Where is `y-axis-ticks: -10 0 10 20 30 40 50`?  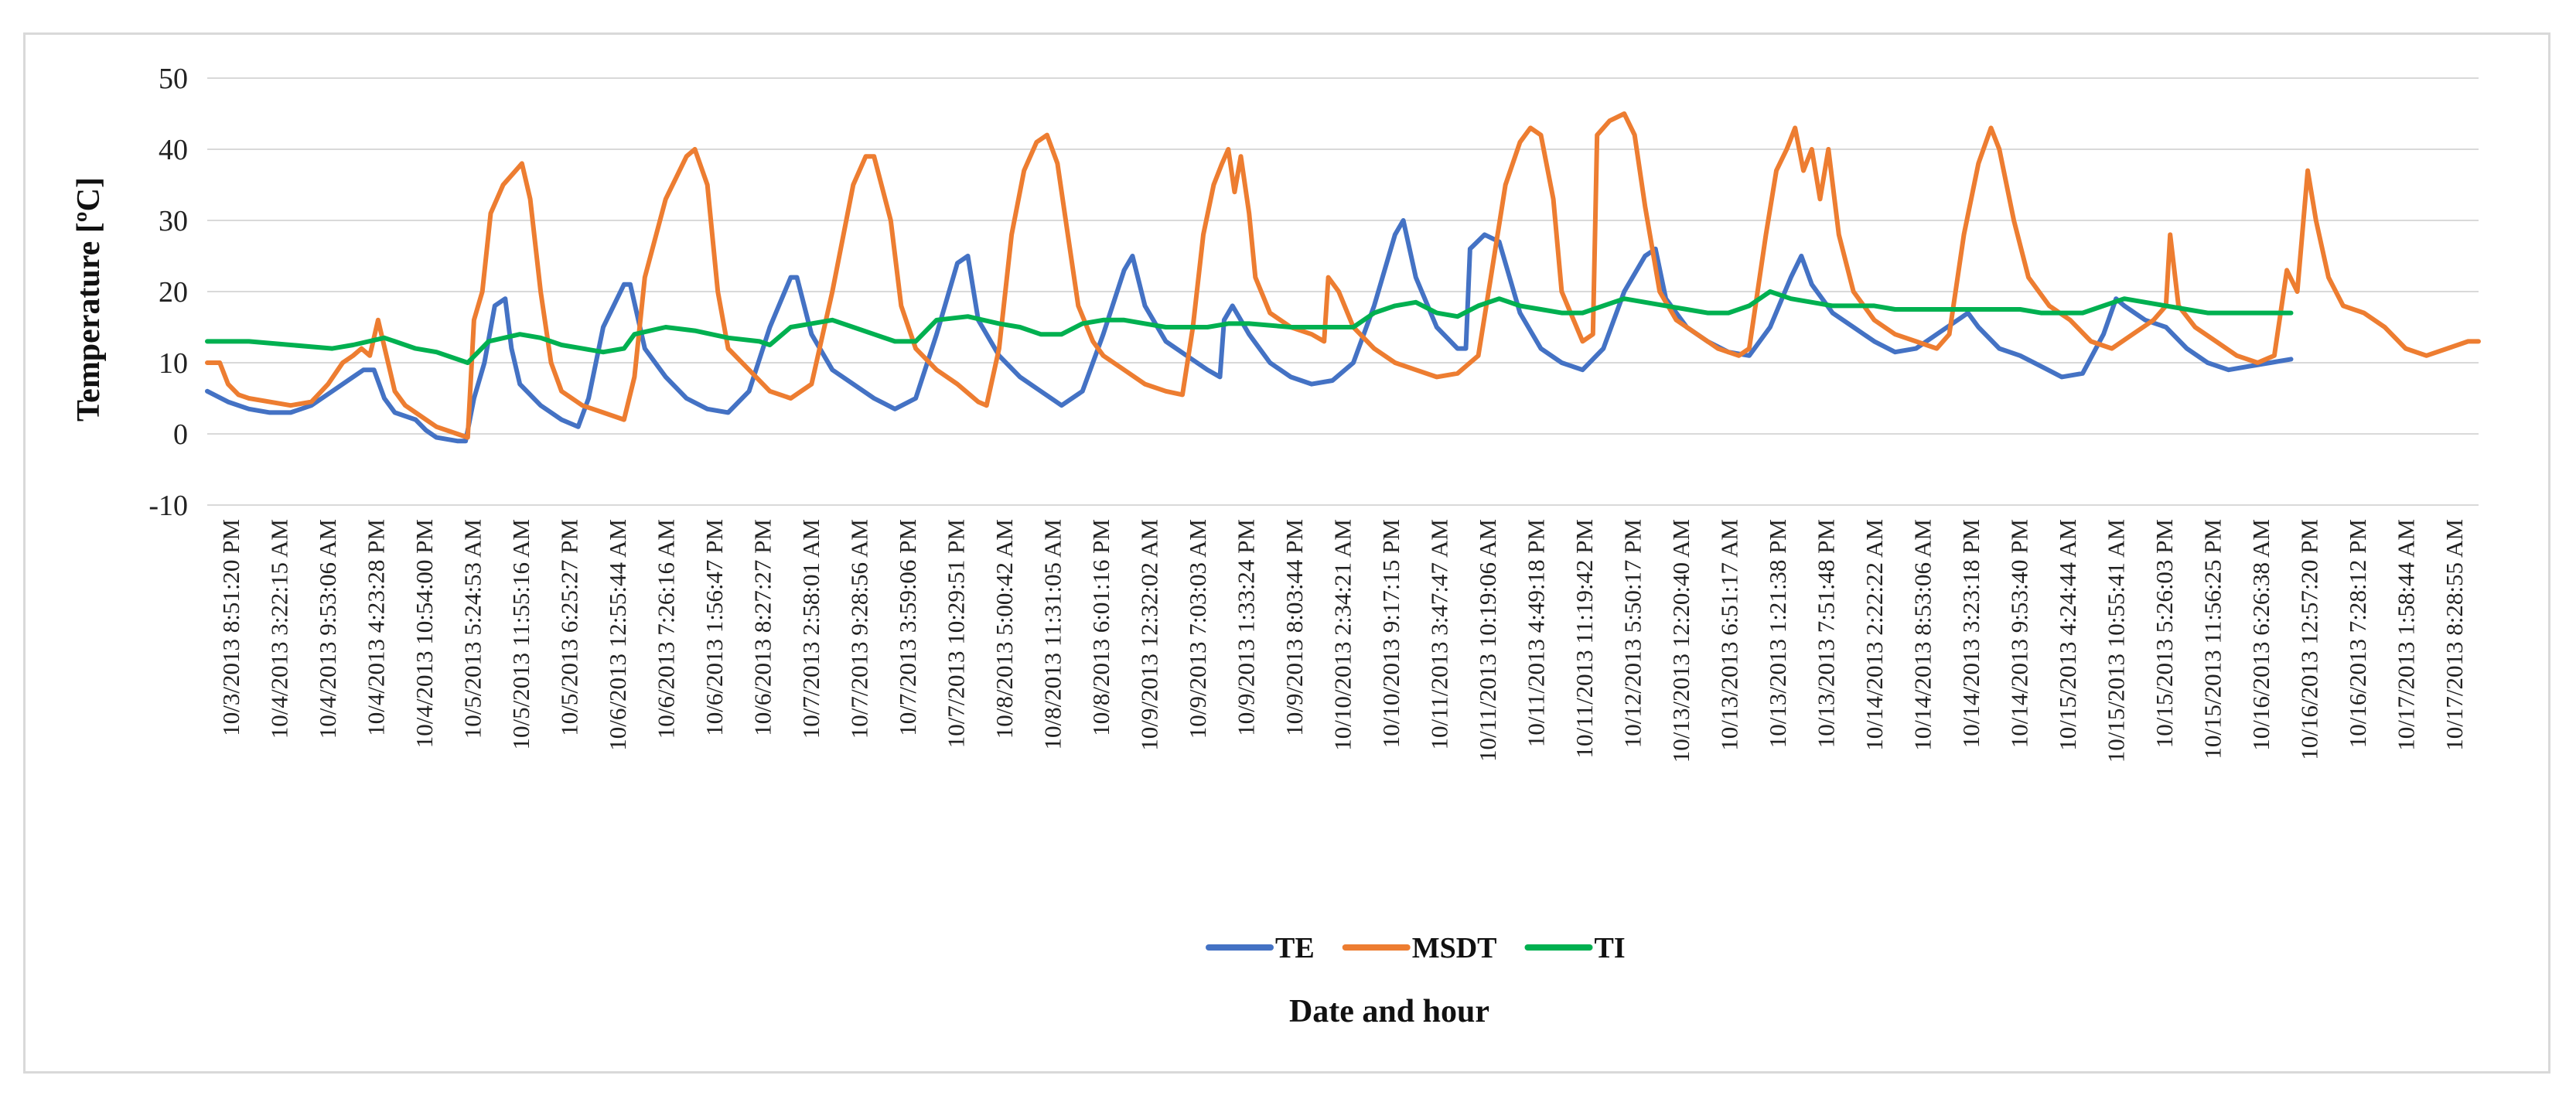
y-axis-ticks: -10 0 10 20 30 40 50 is located at coordinates (168, 292).